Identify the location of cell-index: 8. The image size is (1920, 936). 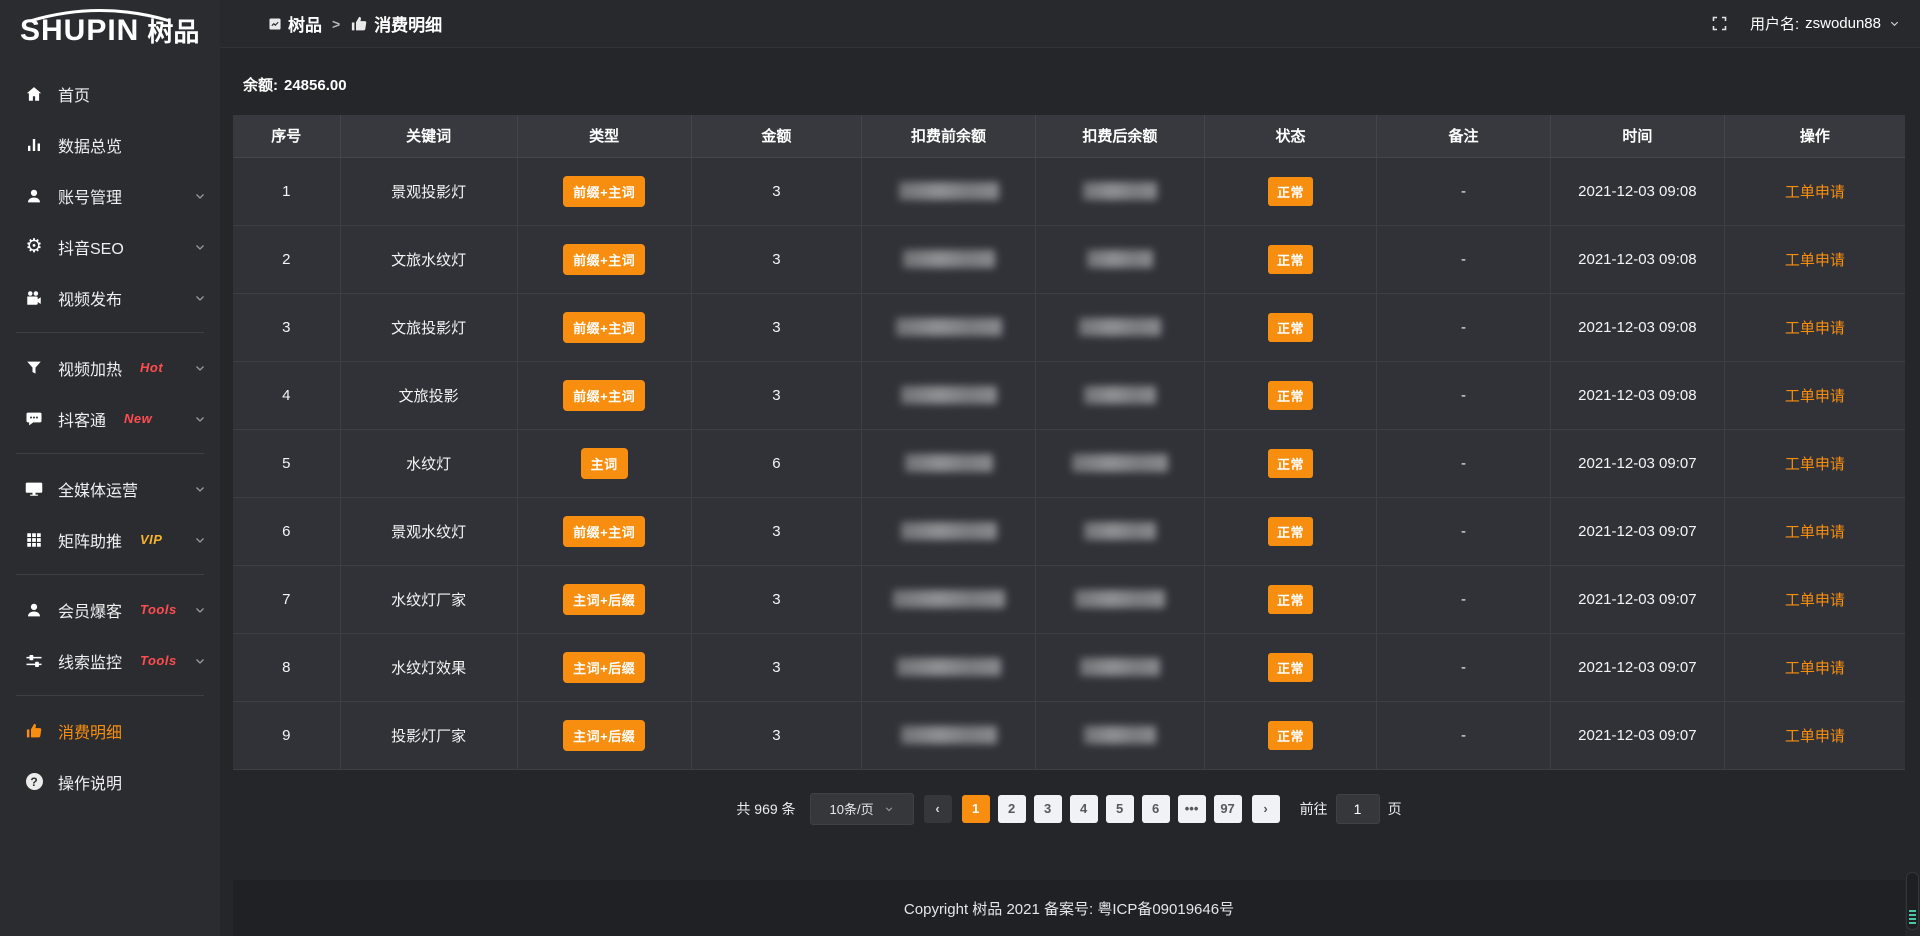
(287, 667).